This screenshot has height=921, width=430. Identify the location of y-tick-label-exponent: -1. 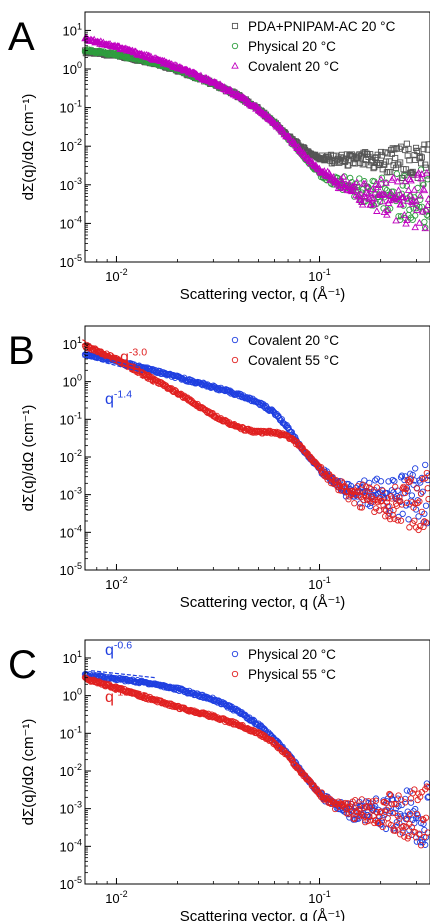
(78, 104).